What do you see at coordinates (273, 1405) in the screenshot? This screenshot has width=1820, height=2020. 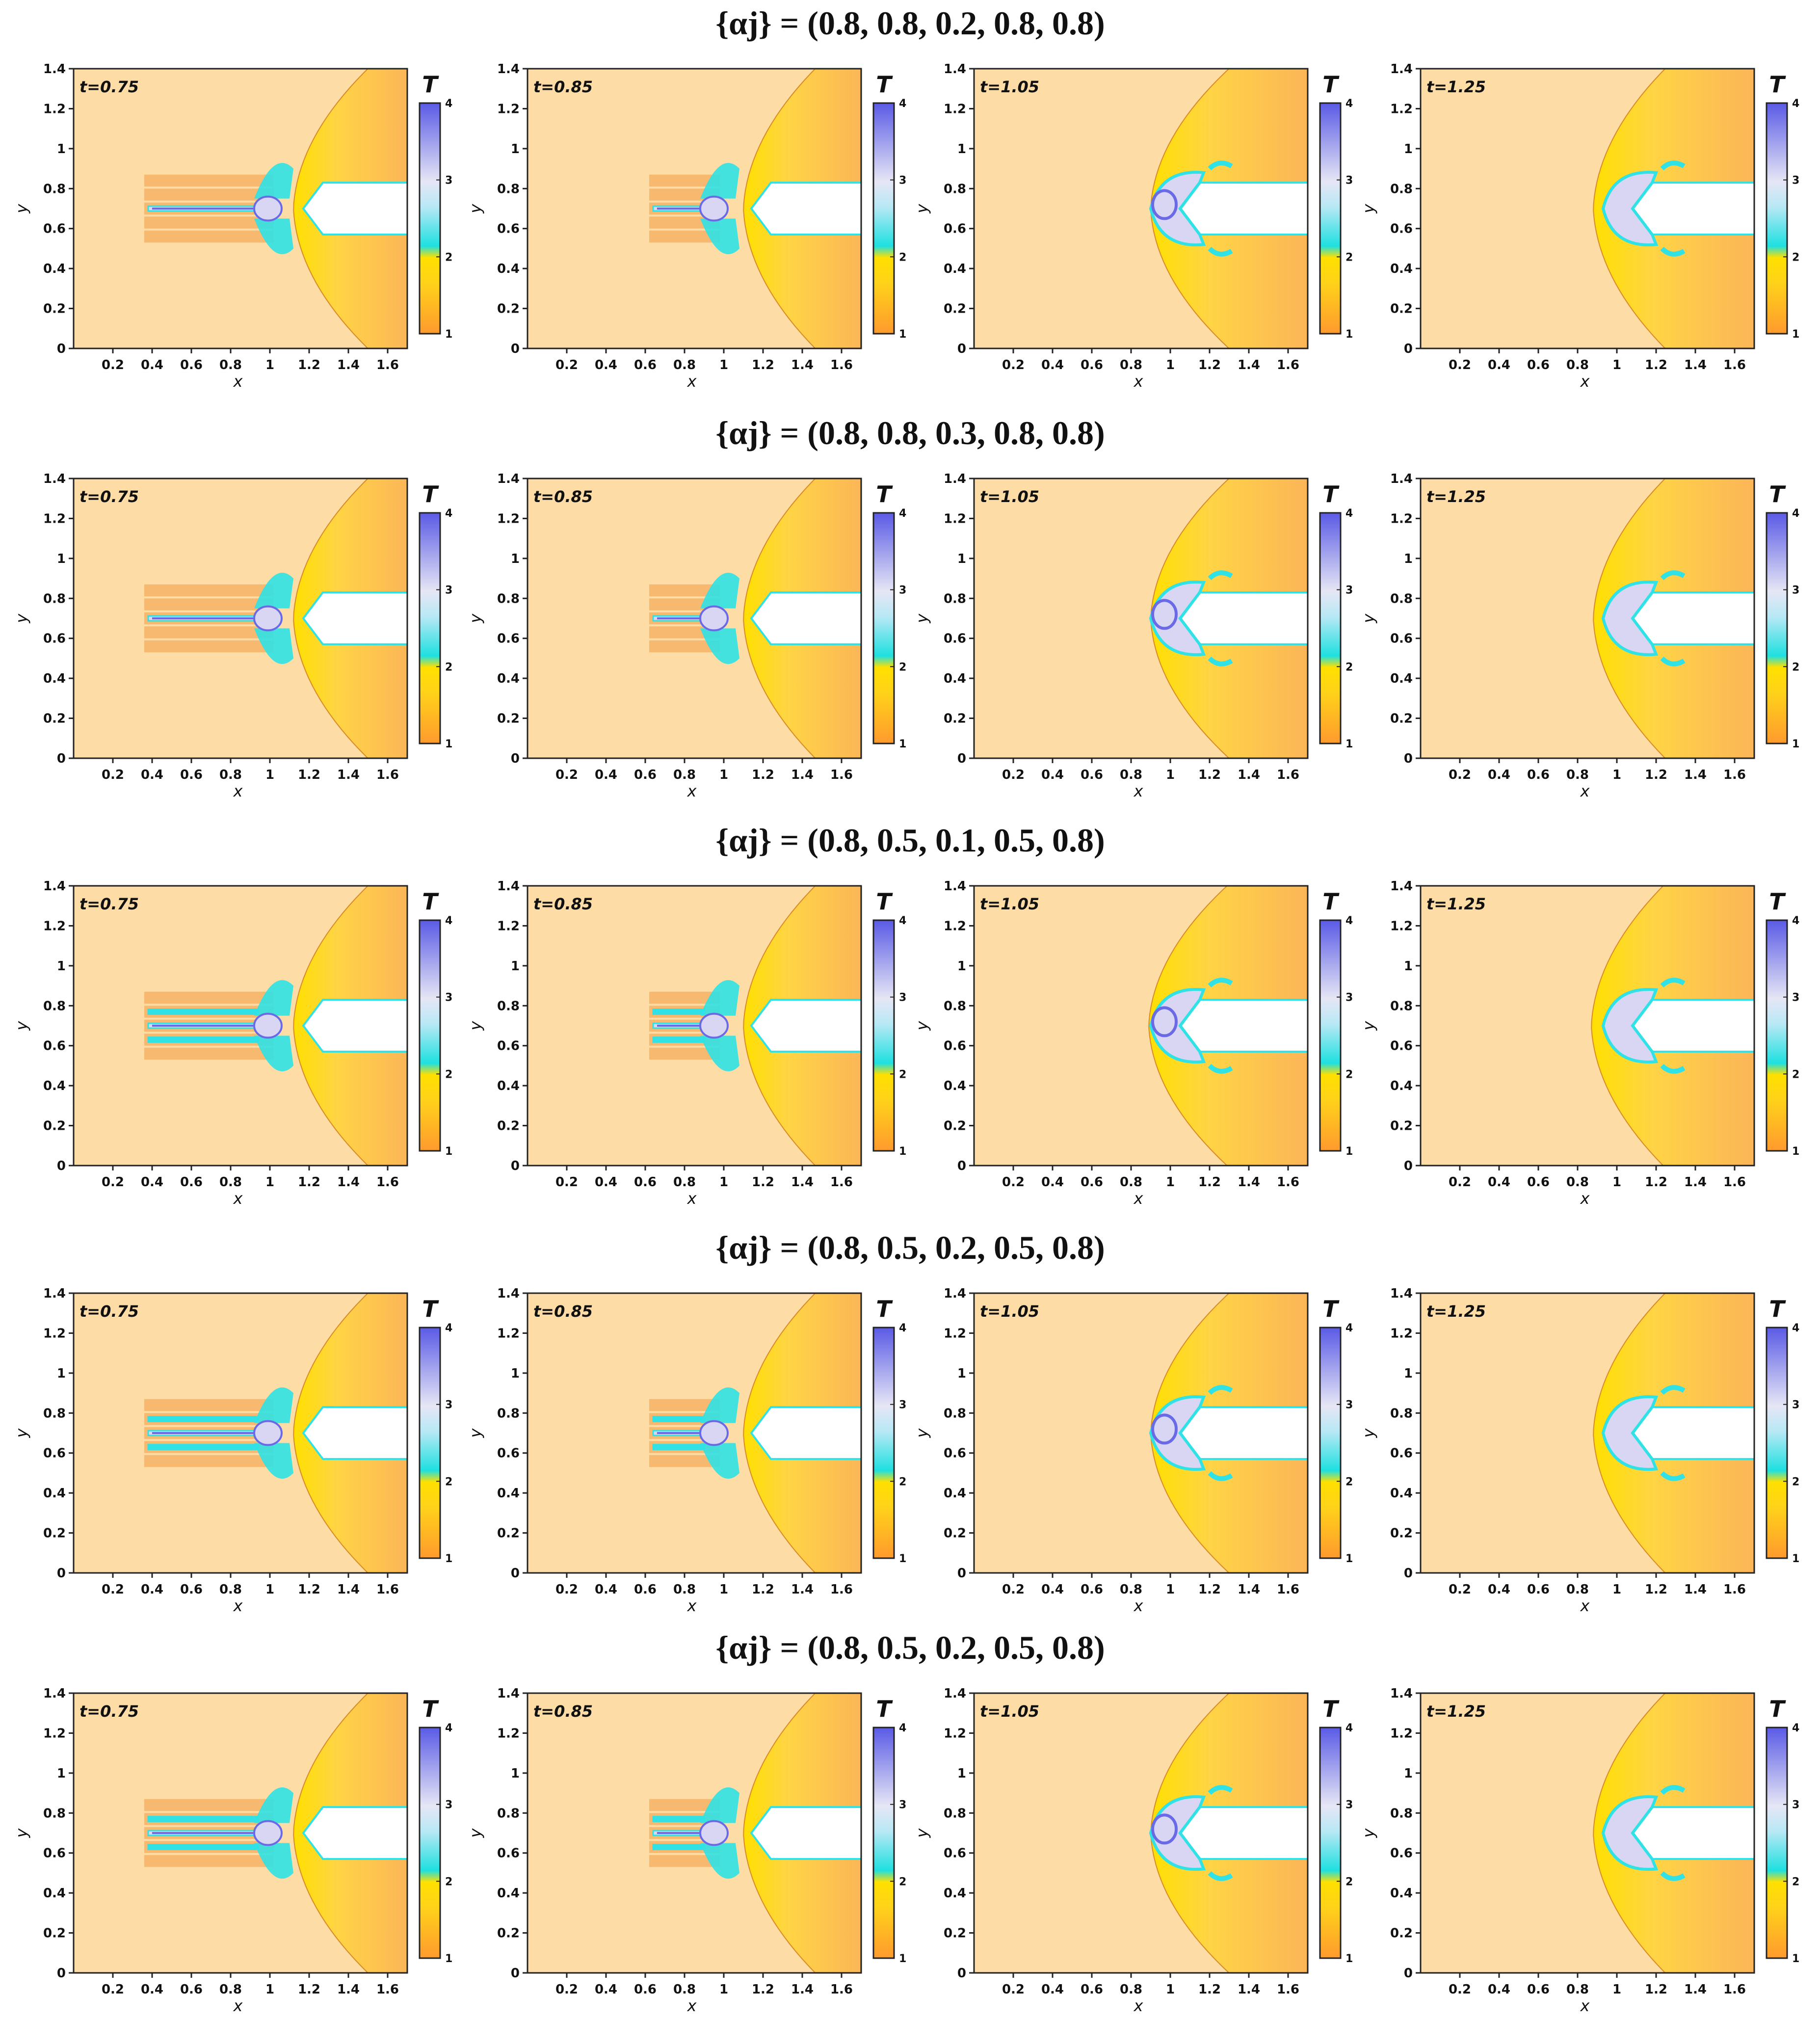 I see `upper-plume` at bounding box center [273, 1405].